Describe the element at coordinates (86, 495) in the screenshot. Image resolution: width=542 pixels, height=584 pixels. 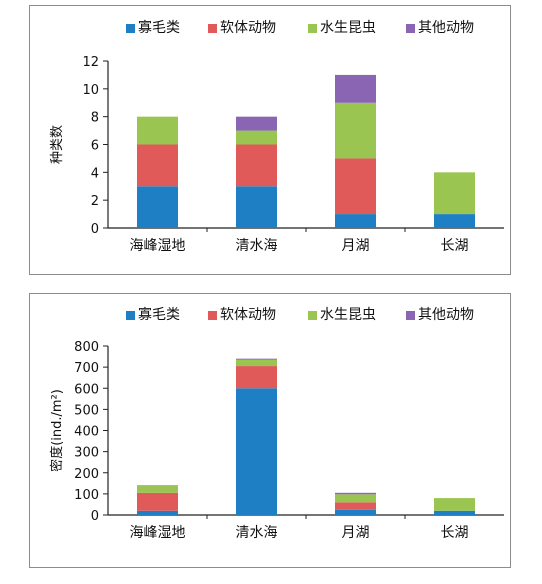
I see `y-tick-label: 100` at that location.